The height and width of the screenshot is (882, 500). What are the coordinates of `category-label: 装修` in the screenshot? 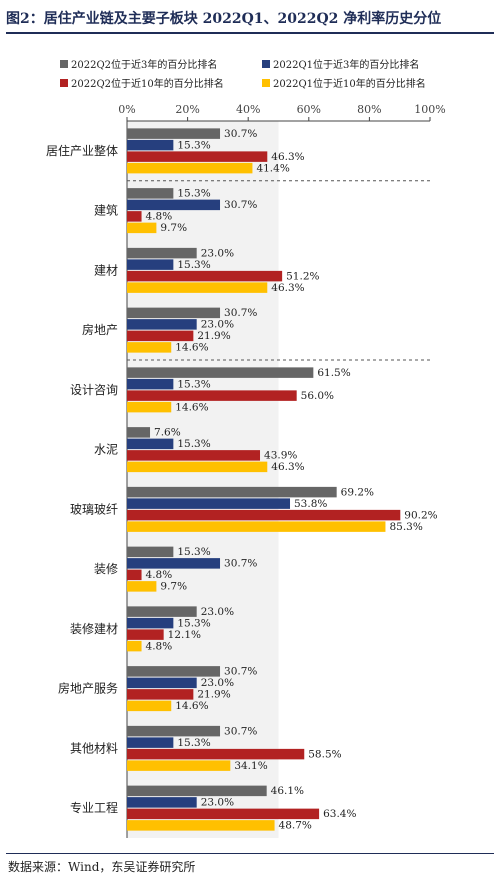 It's located at (106, 568).